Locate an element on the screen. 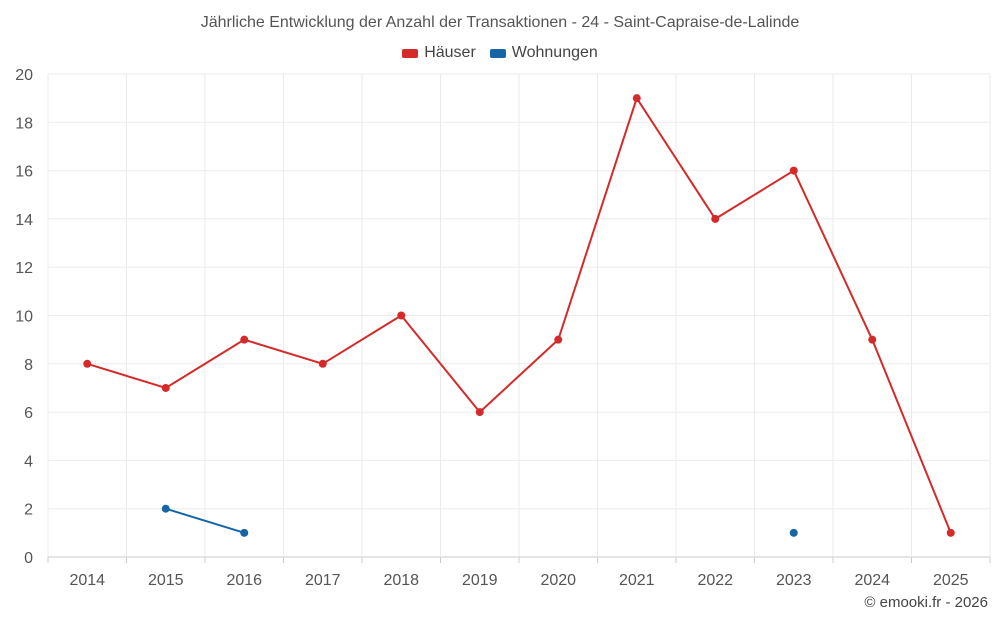 This screenshot has width=1000, height=625. x-tick-label: 2022 is located at coordinates (715, 580).